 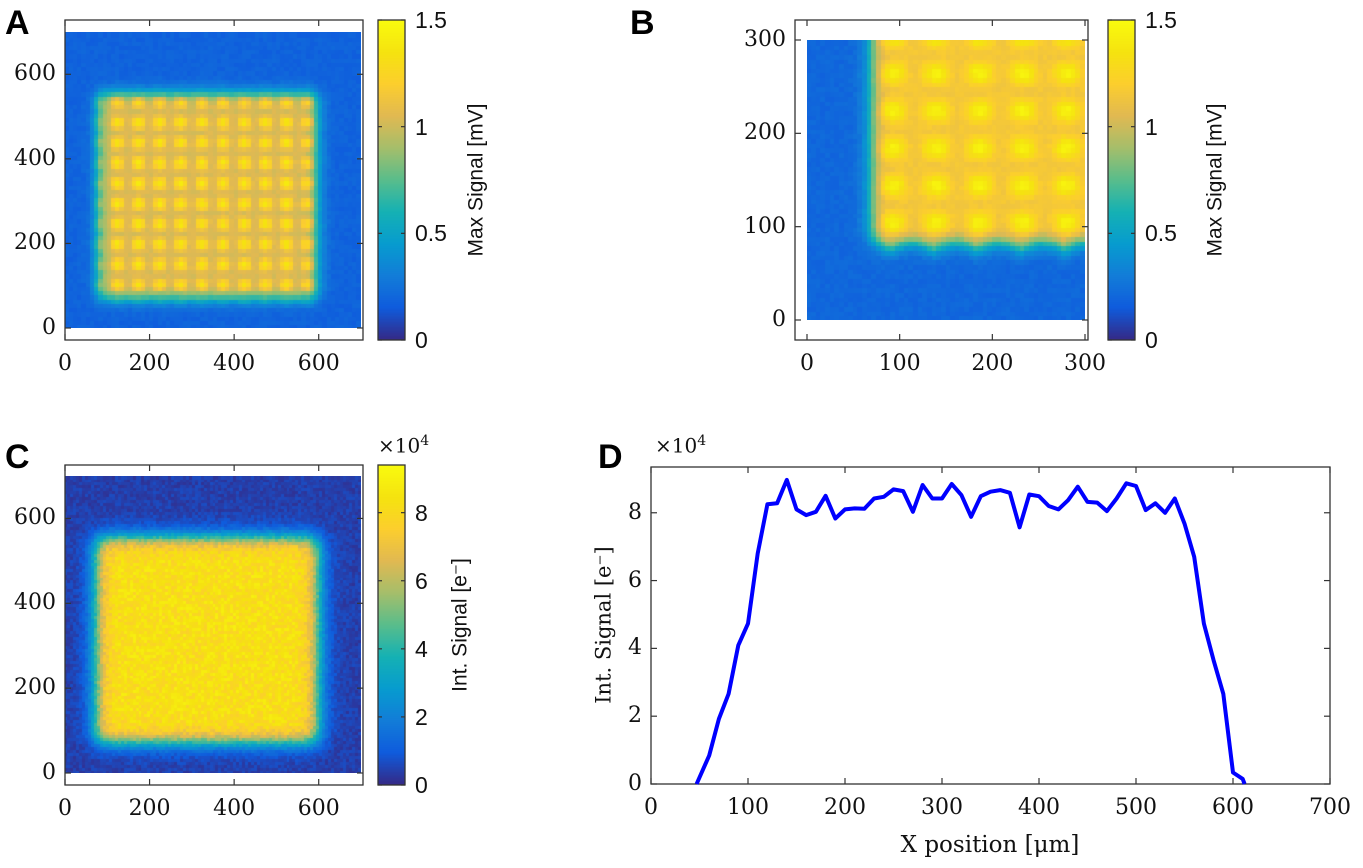 What do you see at coordinates (421, 580) in the screenshot?
I see `colorbar-tick-label: 6` at bounding box center [421, 580].